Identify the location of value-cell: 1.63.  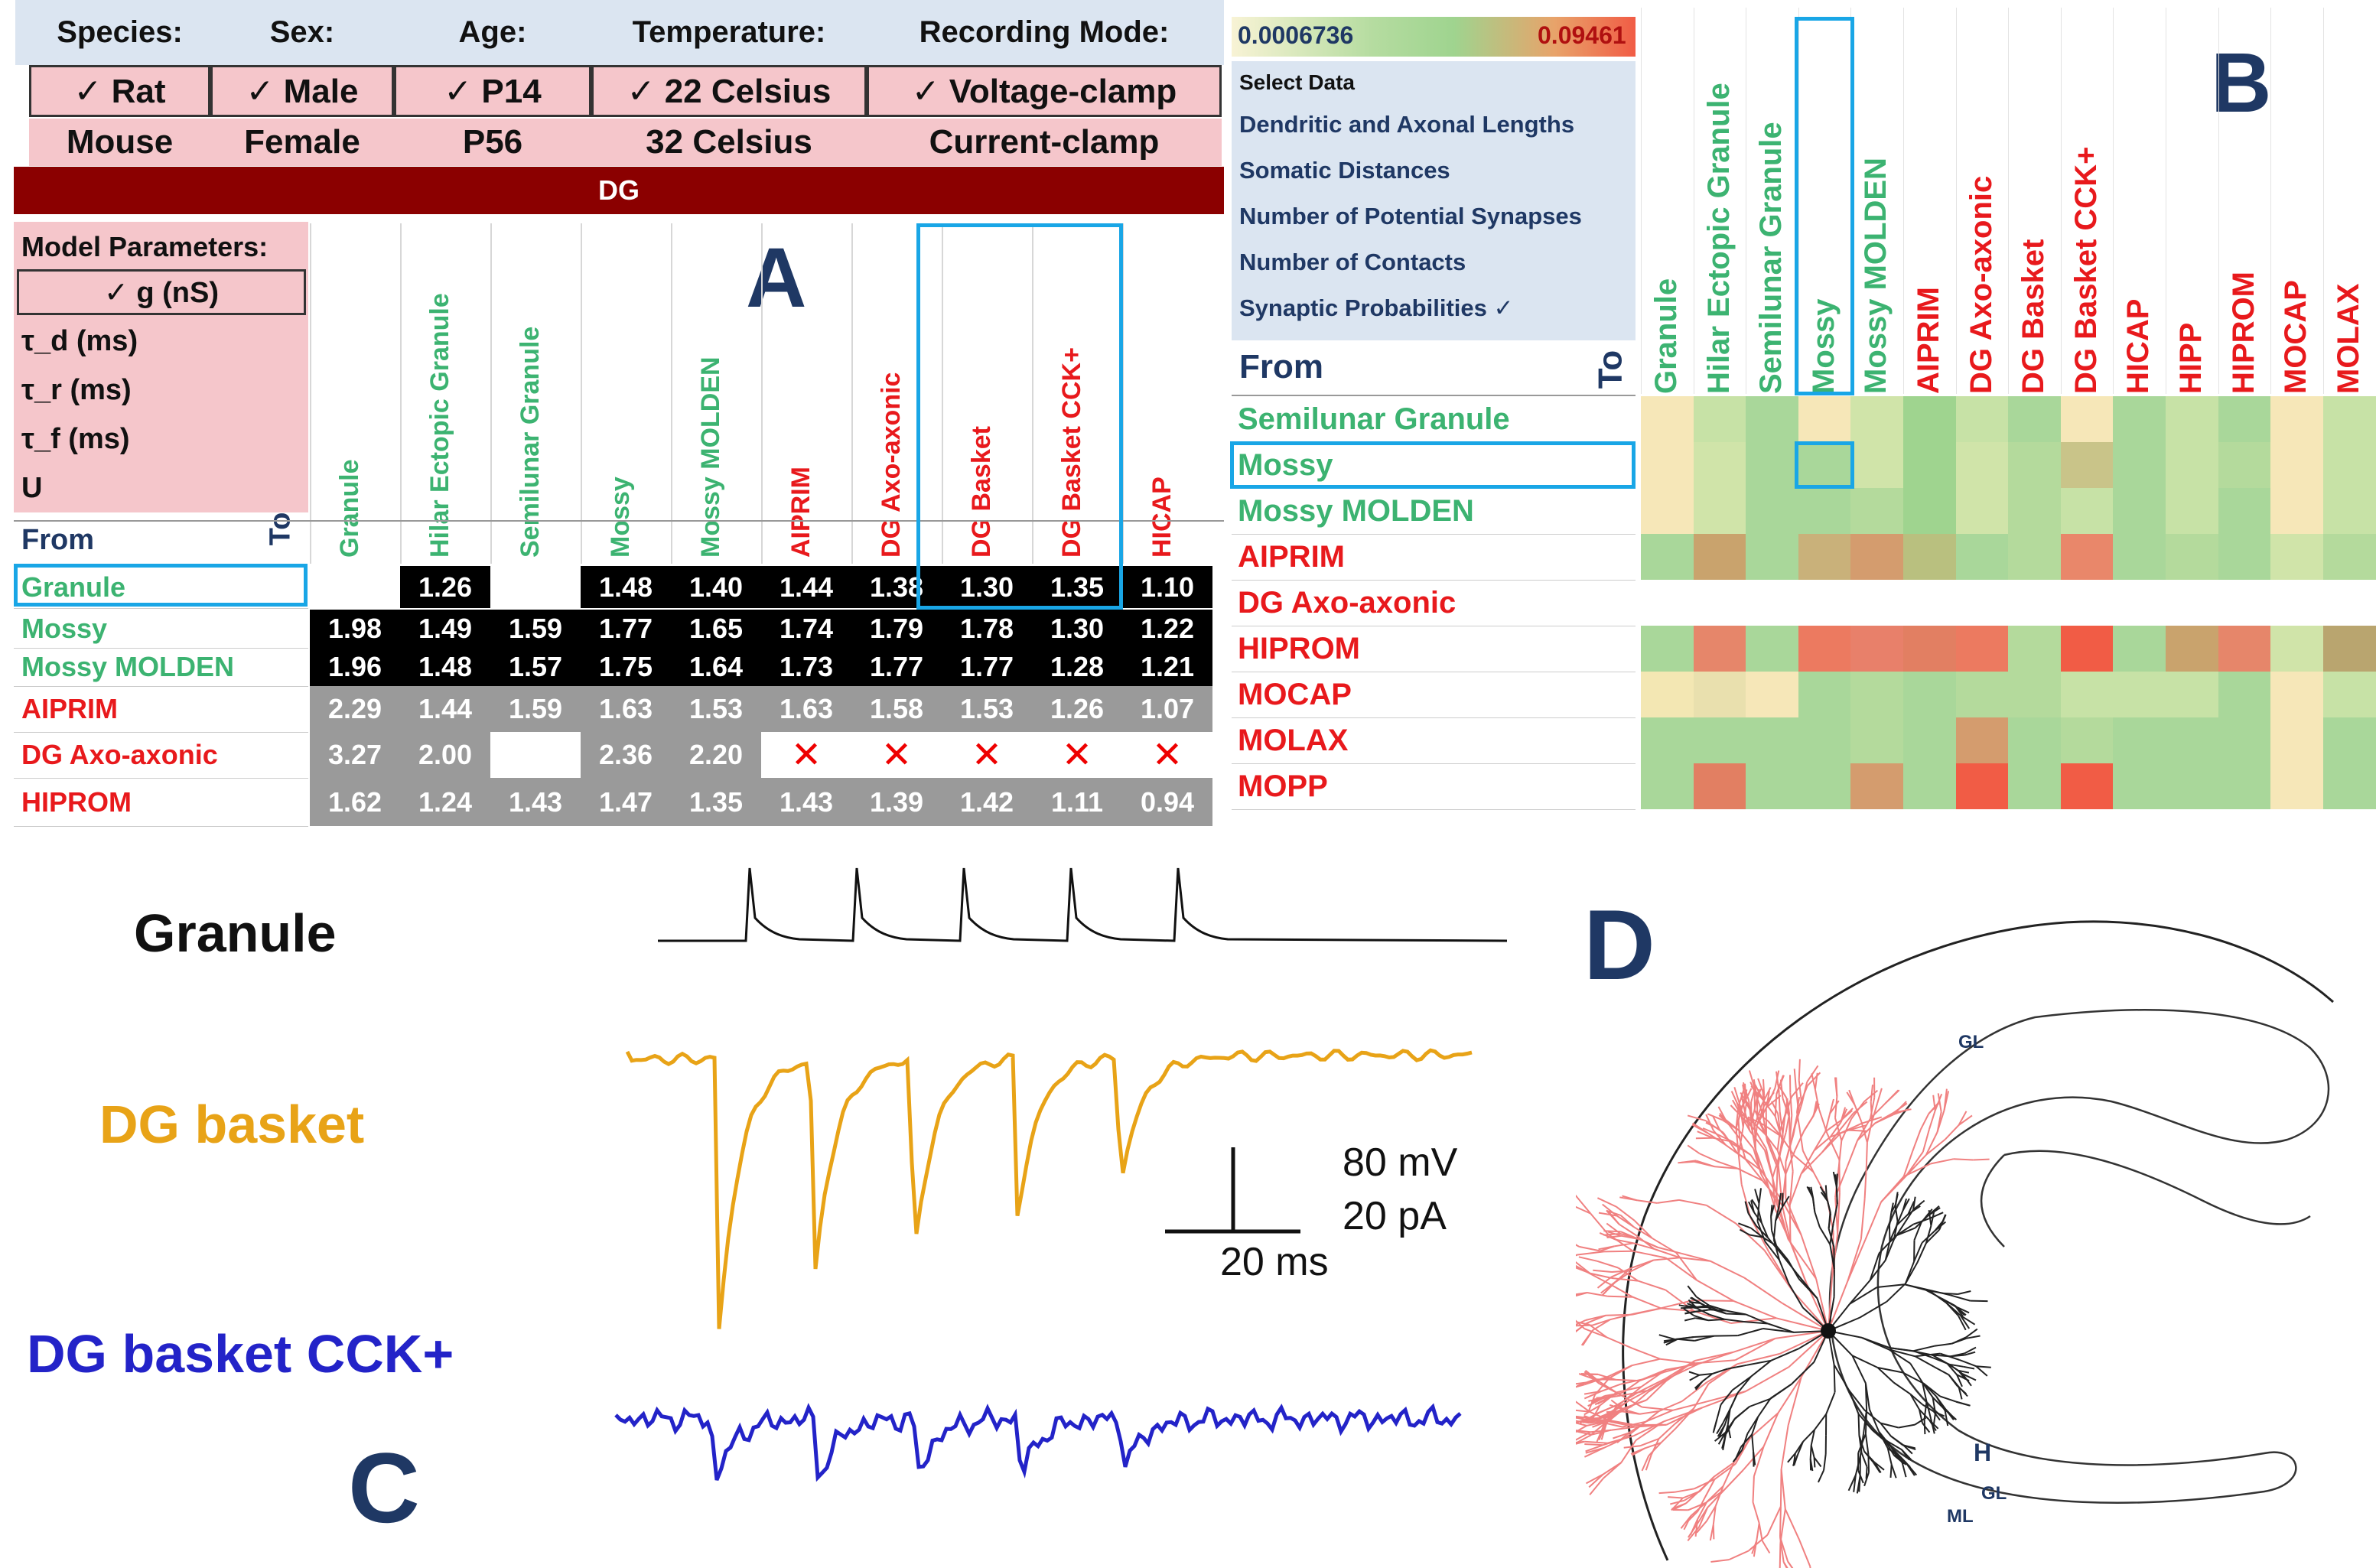
(626, 709).